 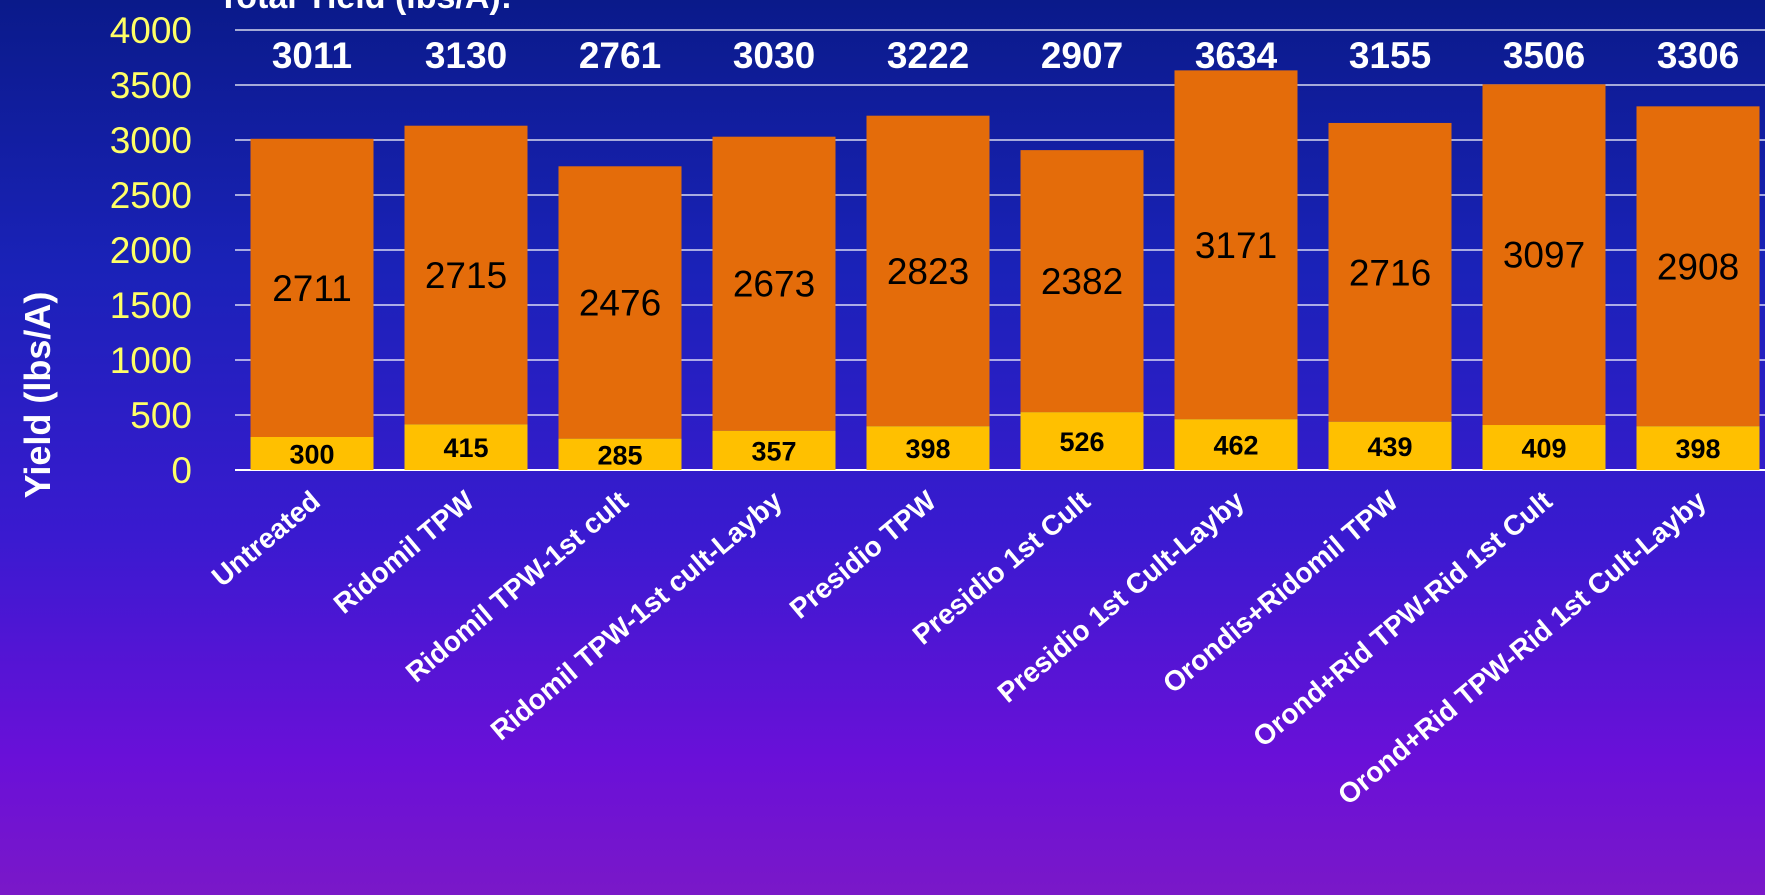 I want to click on total-label: 3306, so click(x=1698, y=55).